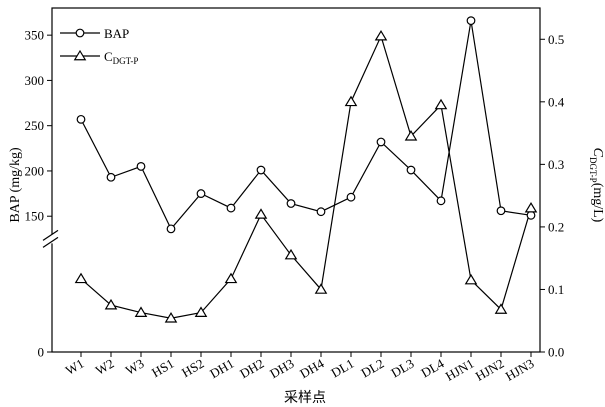 This screenshot has height=407, width=605. What do you see at coordinates (135, 367) in the screenshot?
I see `x-tick-label: W3` at bounding box center [135, 367].